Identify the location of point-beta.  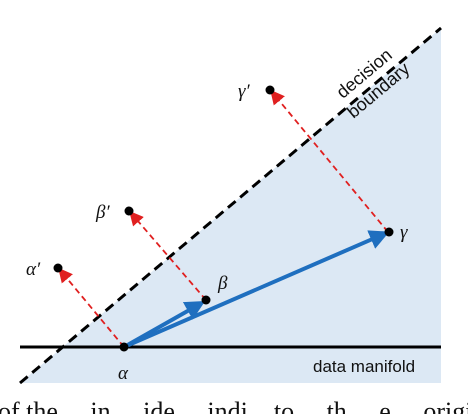
(206, 300).